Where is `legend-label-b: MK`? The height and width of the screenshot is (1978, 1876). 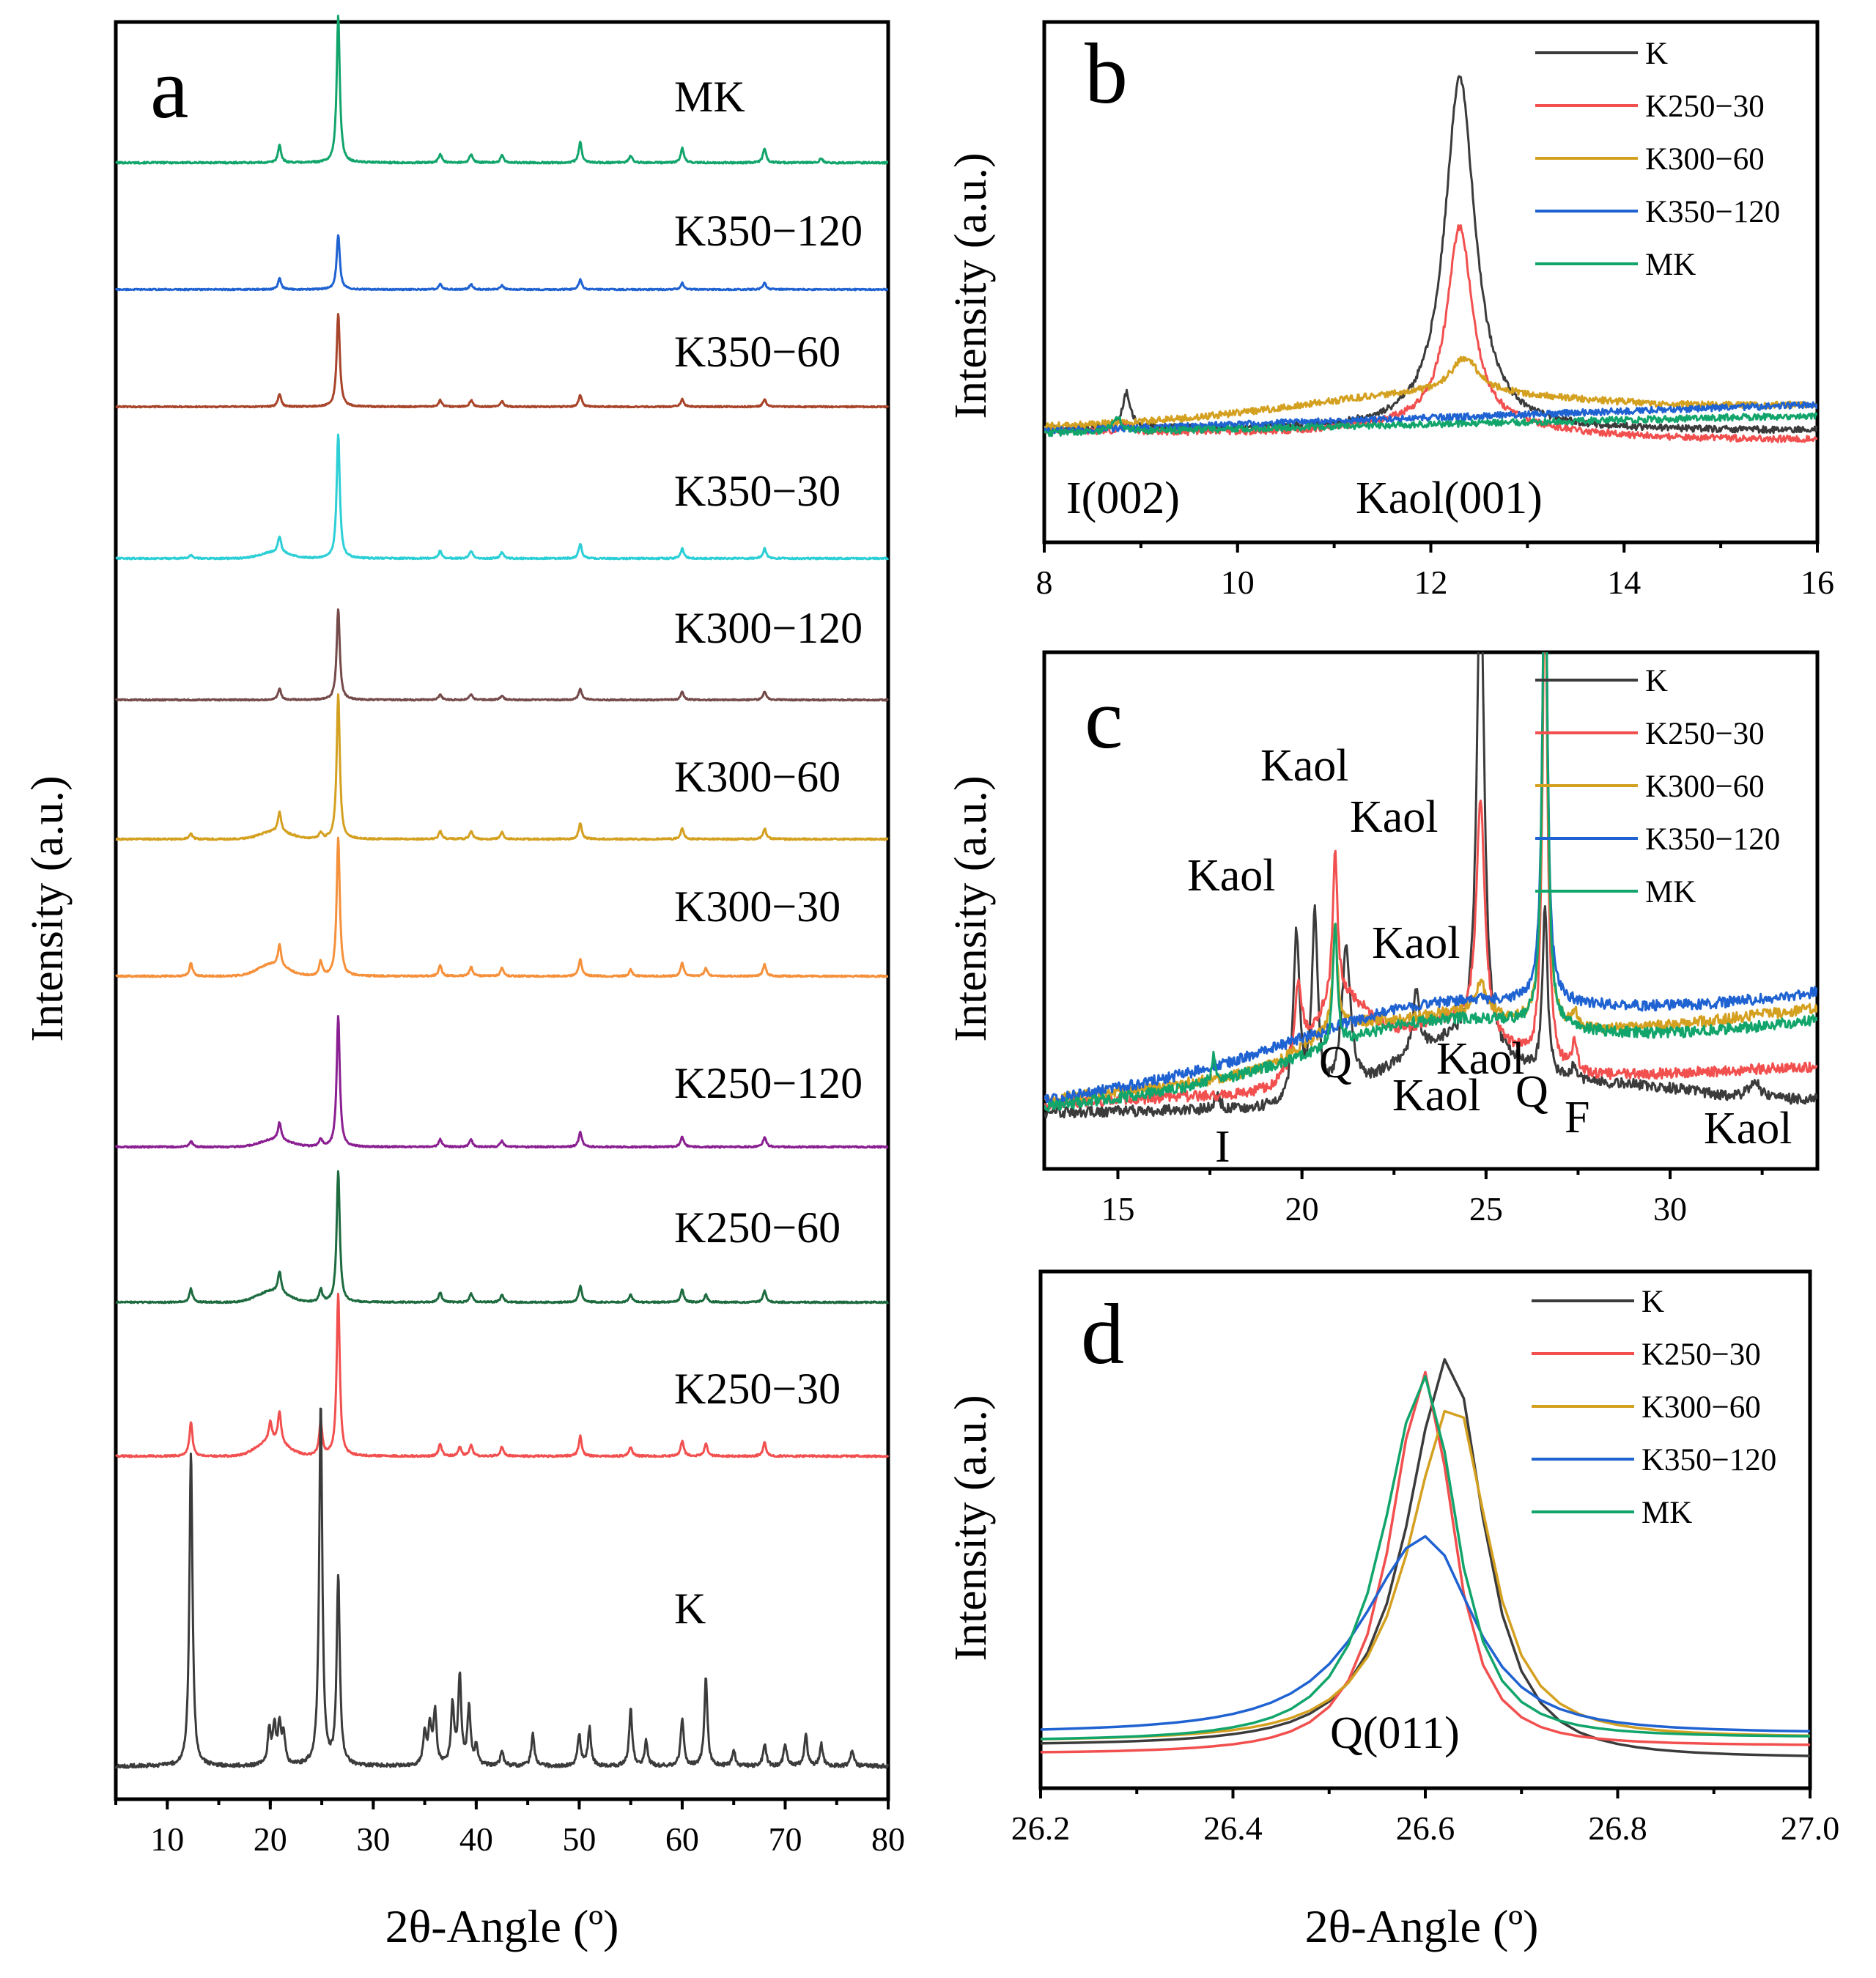
legend-label-b: MK is located at coordinates (1670, 265).